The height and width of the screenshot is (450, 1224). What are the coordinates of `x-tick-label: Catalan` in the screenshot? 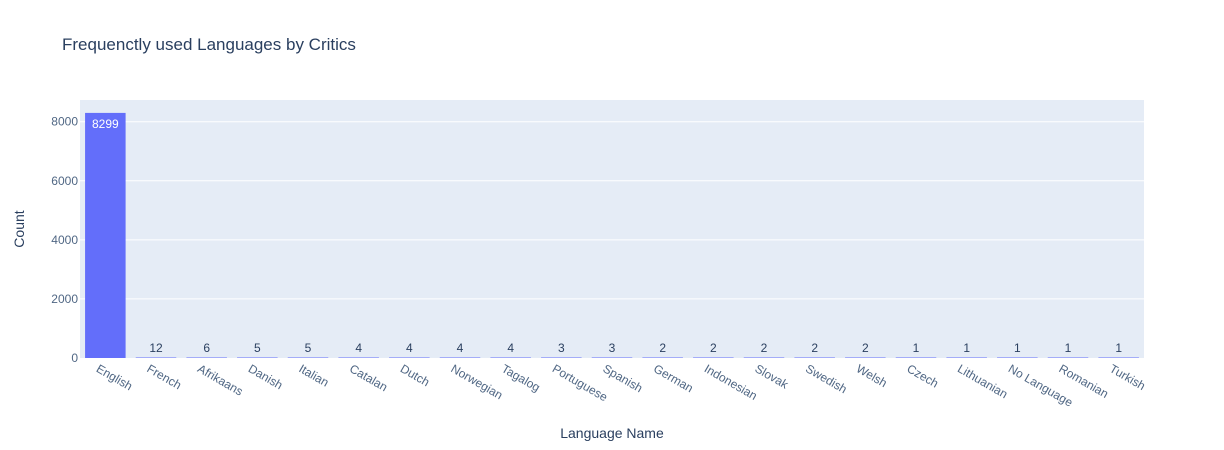 It's located at (368, 377).